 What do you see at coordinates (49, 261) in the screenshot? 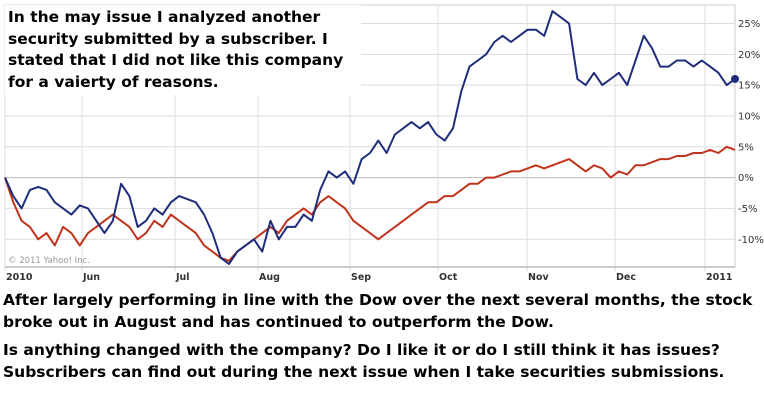
I see `copyright-text: © 2011 Yahoo! Inc.` at bounding box center [49, 261].